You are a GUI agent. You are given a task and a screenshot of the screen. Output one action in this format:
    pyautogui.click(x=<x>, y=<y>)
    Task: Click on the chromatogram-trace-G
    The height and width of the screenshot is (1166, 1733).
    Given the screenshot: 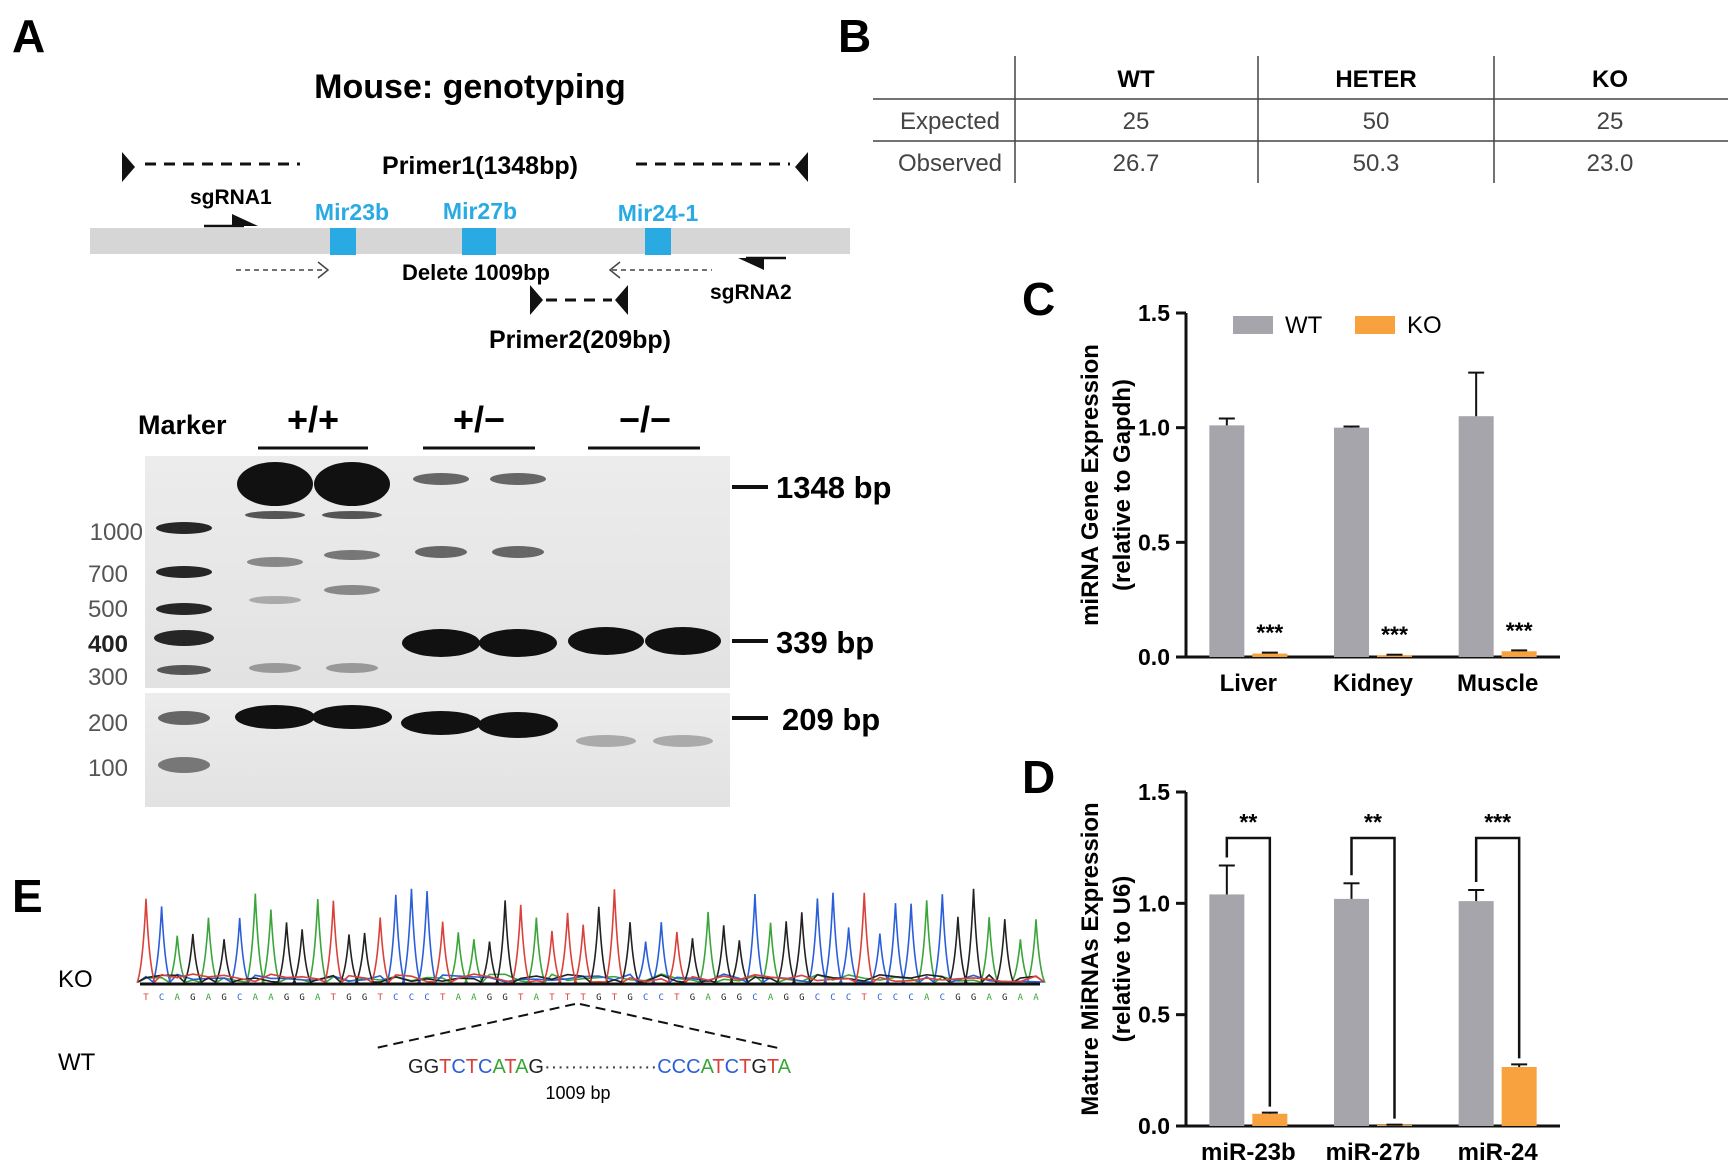 What is the action you would take?
    pyautogui.click(x=591, y=936)
    